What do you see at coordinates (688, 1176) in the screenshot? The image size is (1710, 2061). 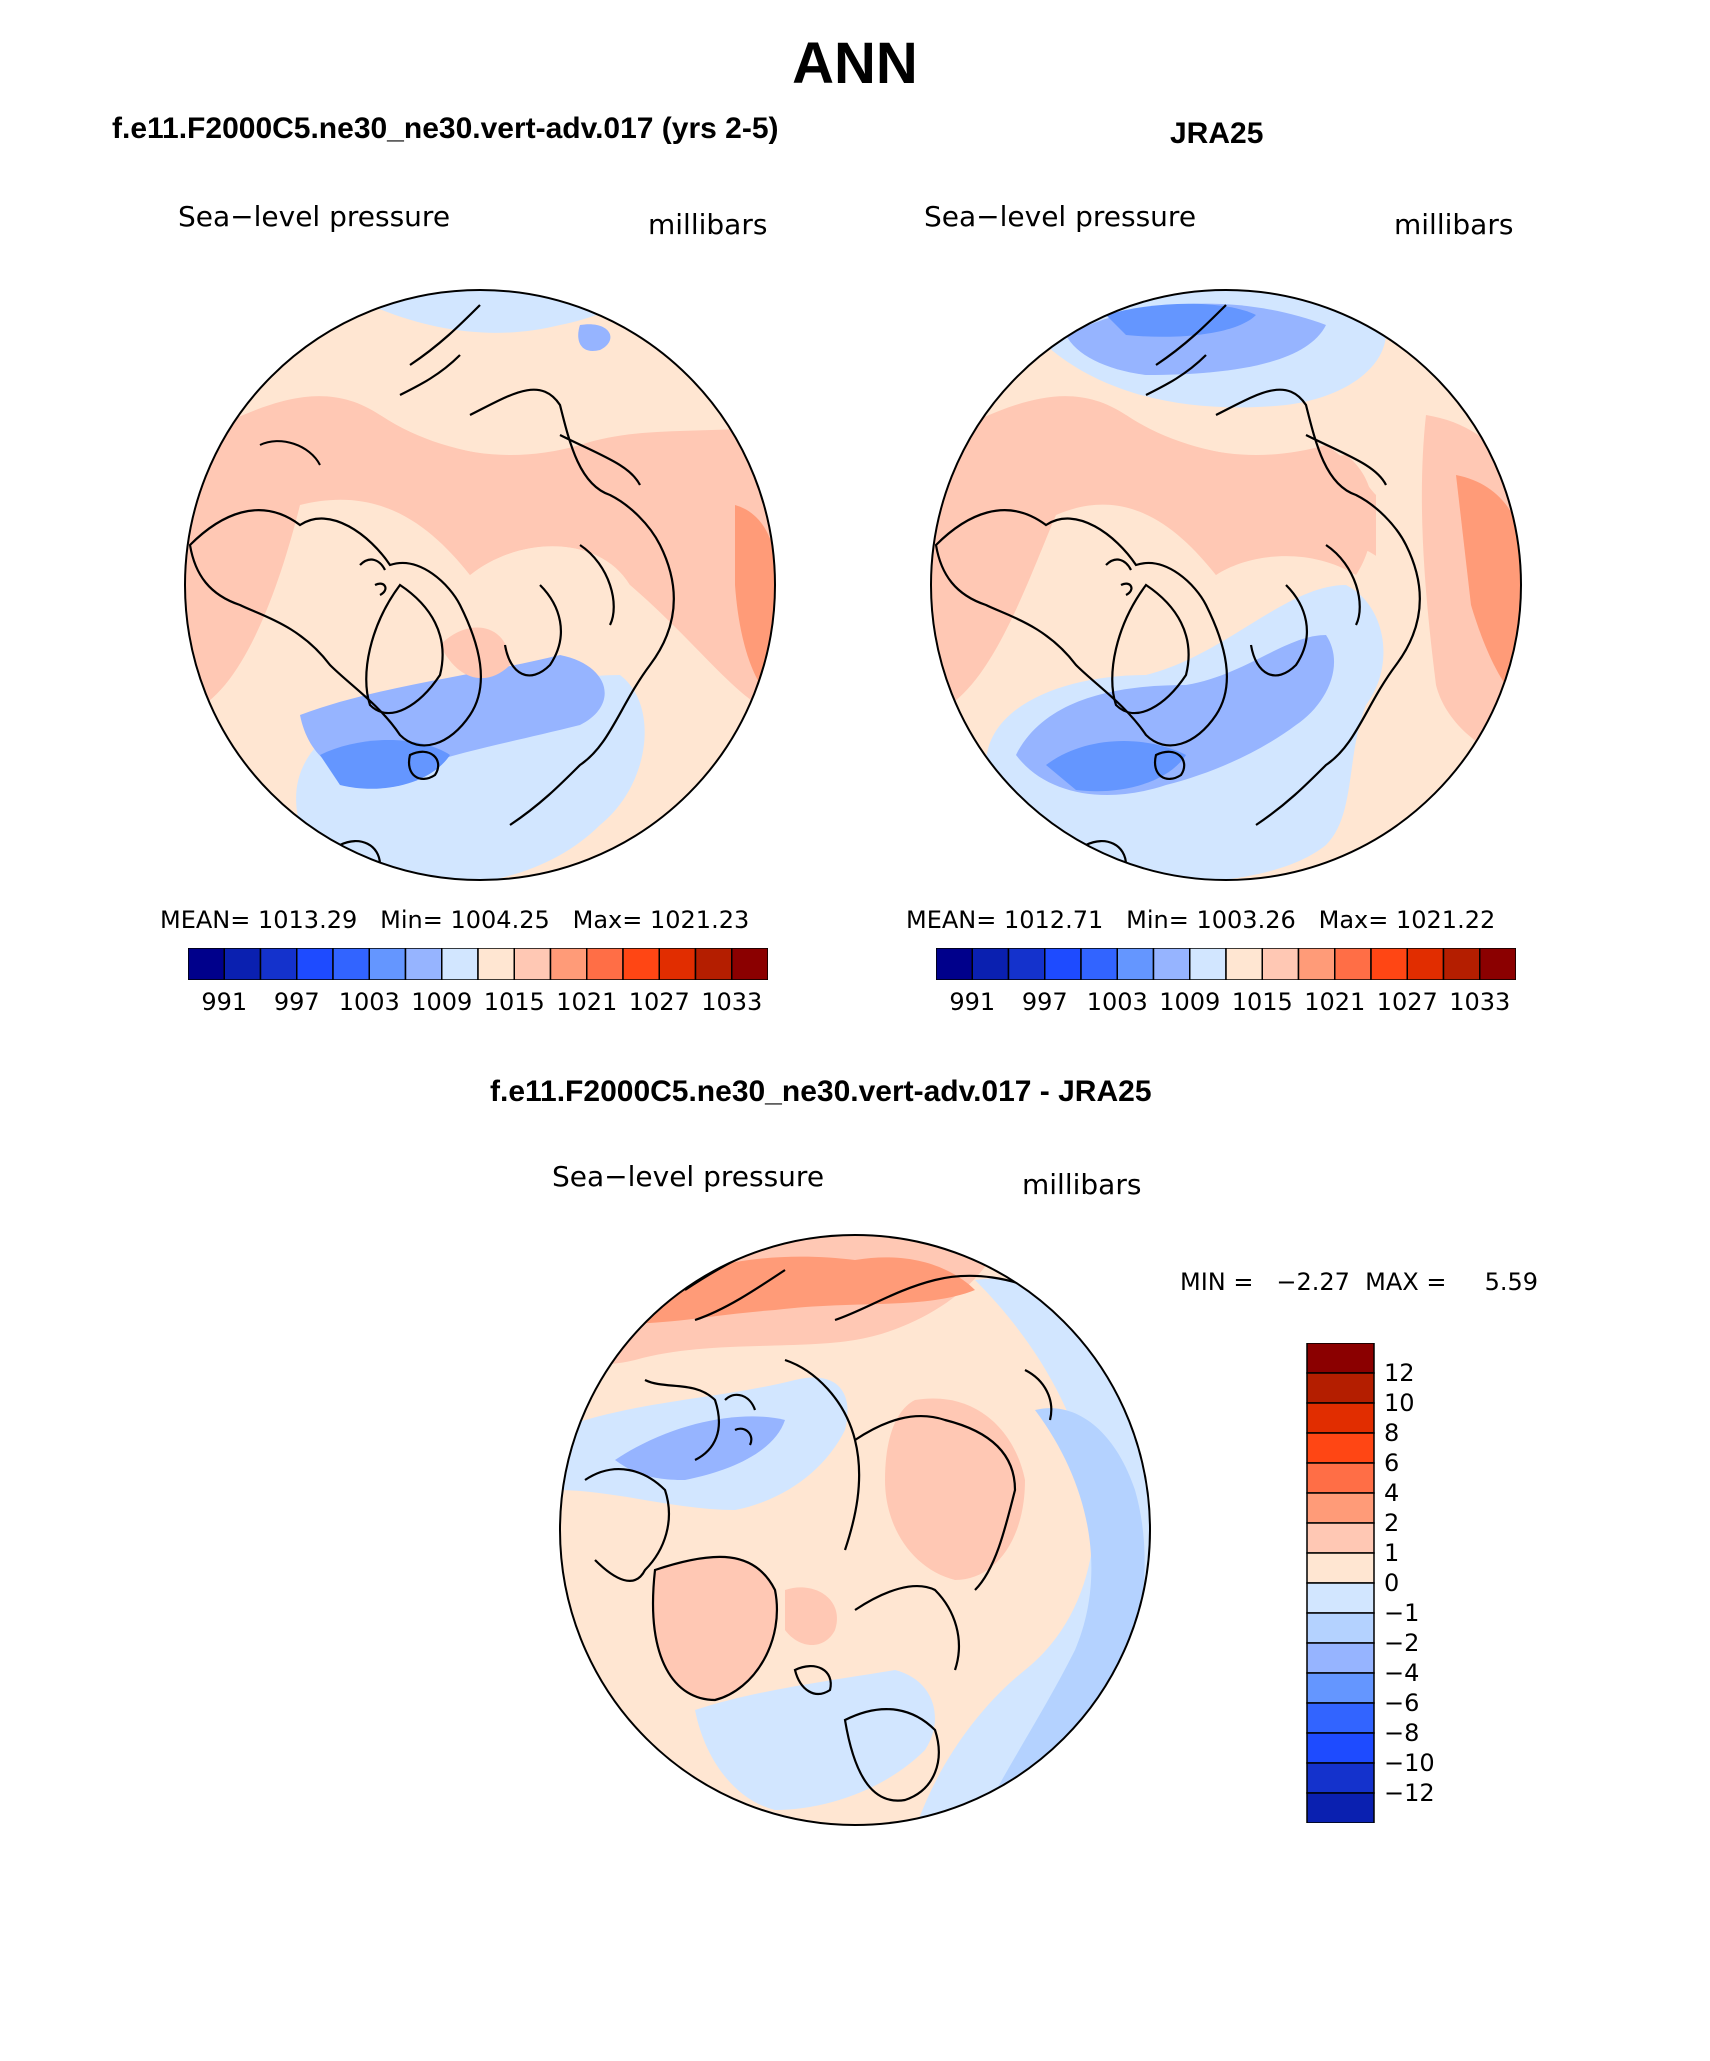 I see `diff-variable-label: Sea−level pressure` at bounding box center [688, 1176].